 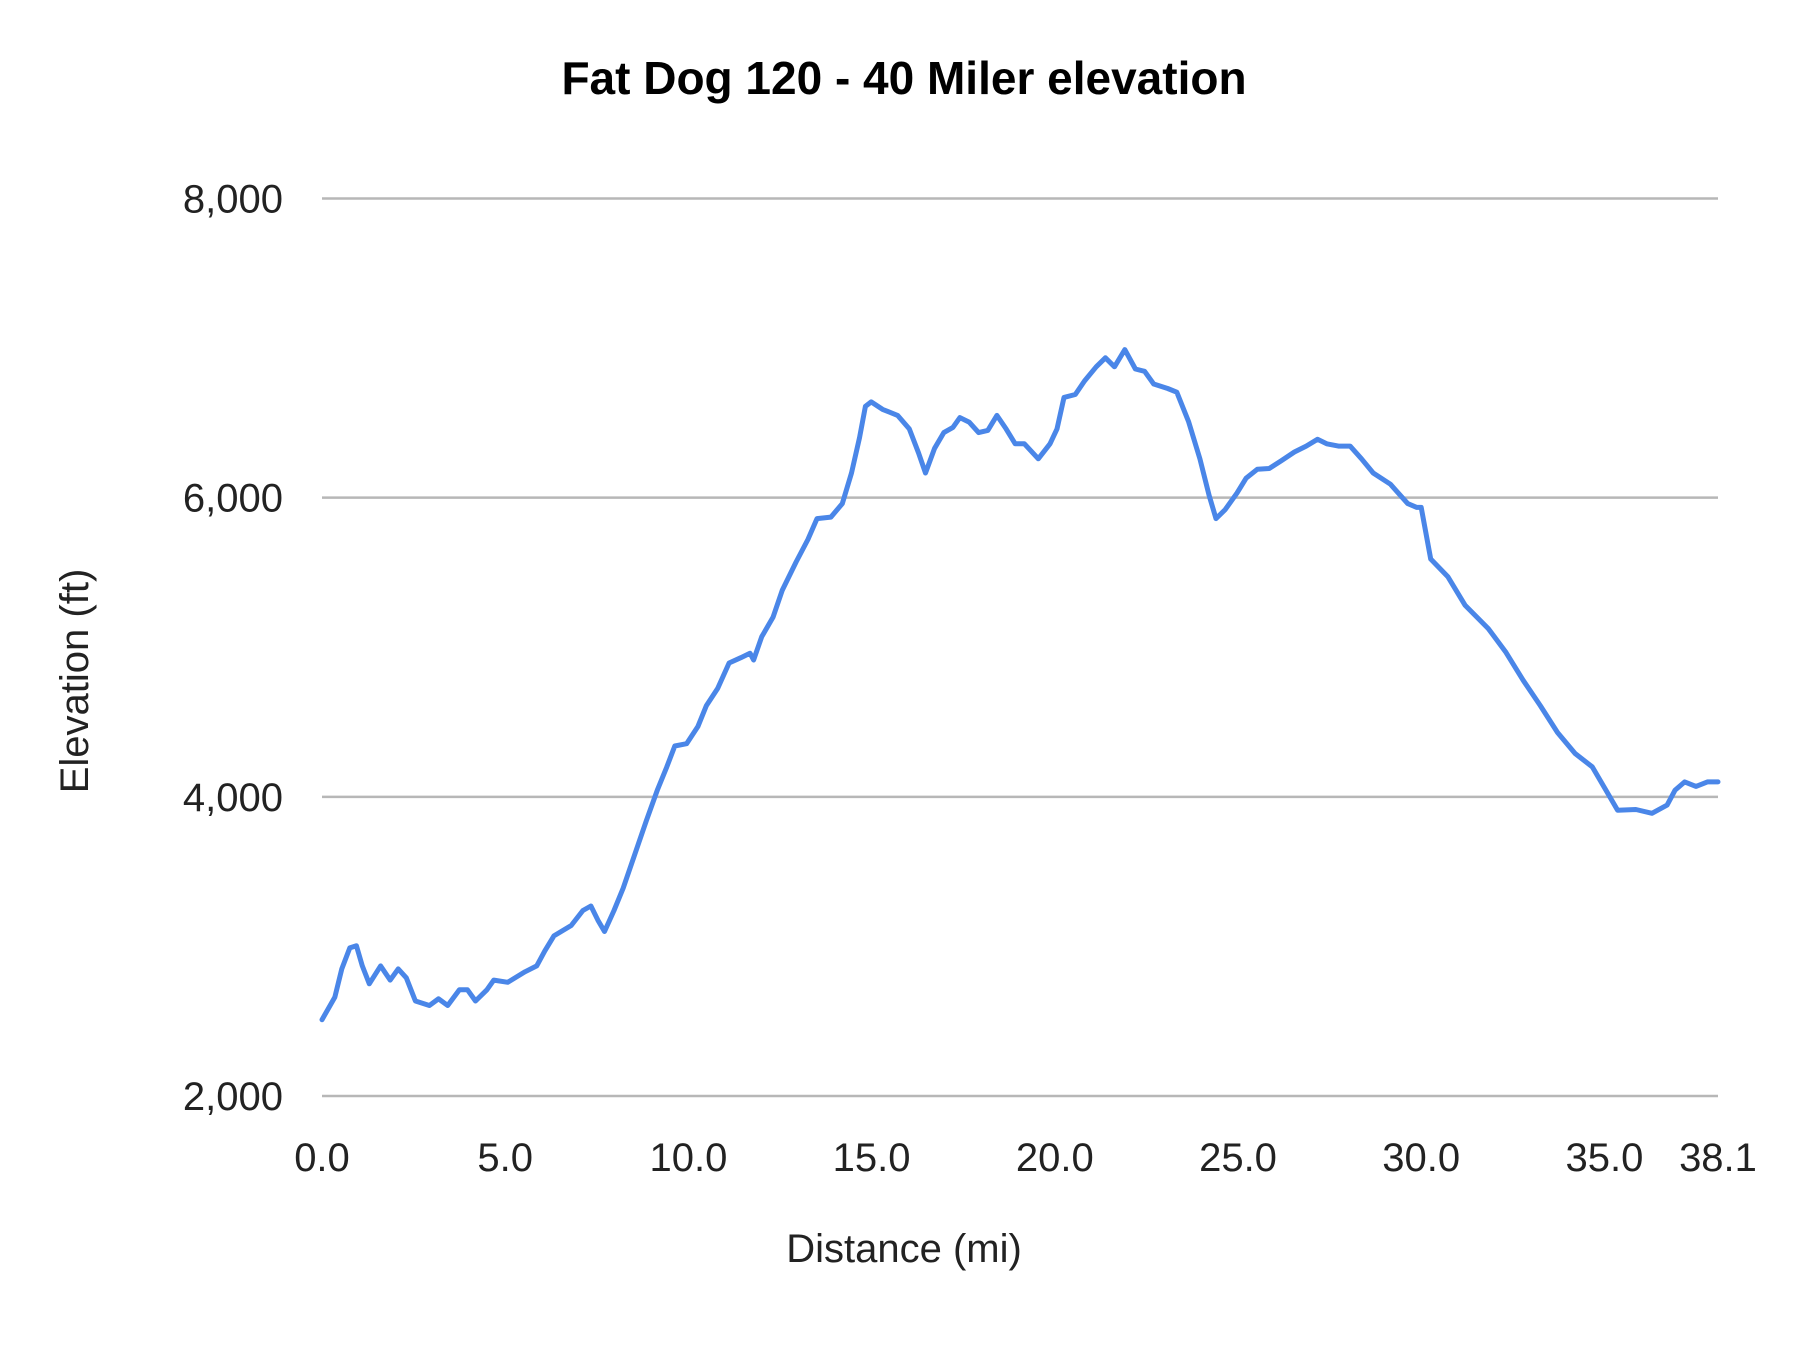 What do you see at coordinates (1718, 1158) in the screenshot?
I see `x-tick-label: 38.1` at bounding box center [1718, 1158].